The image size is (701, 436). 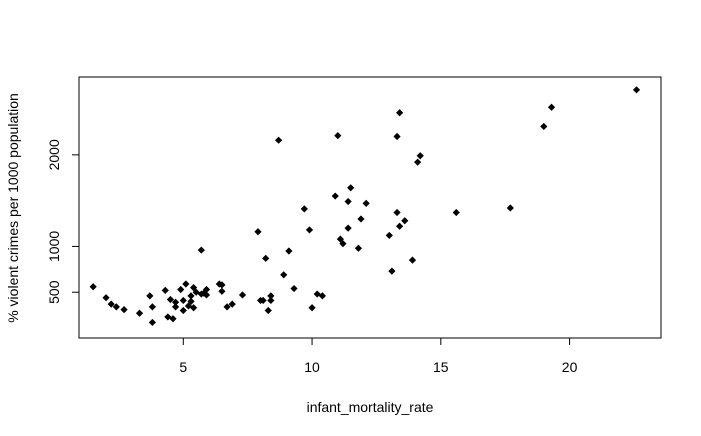 What do you see at coordinates (183, 367) in the screenshot?
I see `x-tick-label: 5` at bounding box center [183, 367].